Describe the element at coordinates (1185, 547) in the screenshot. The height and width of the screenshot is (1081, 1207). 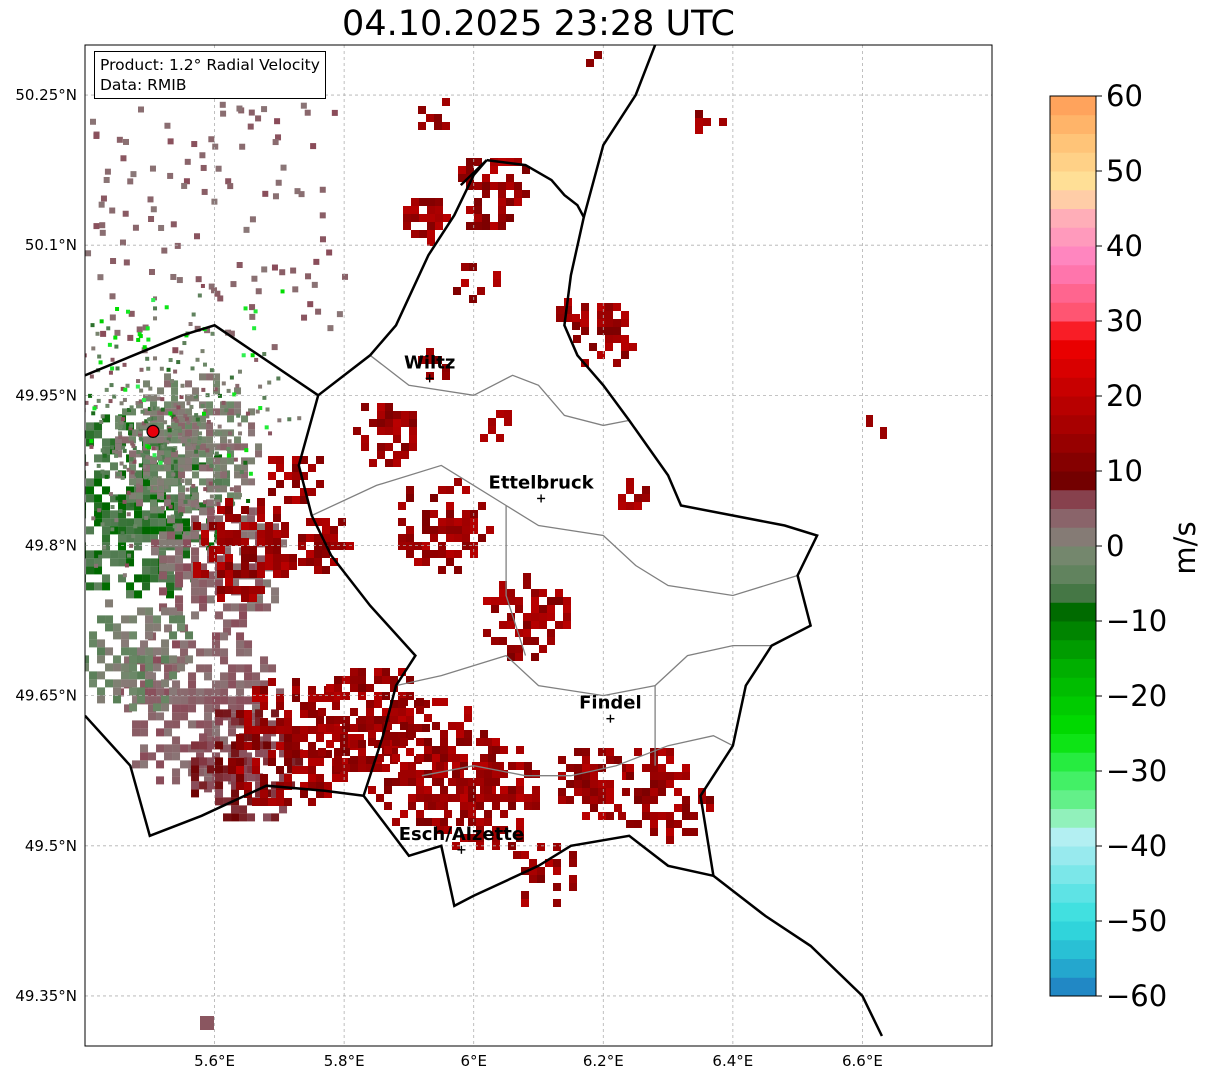
I see `colorbar-unit-label: m/s` at that location.